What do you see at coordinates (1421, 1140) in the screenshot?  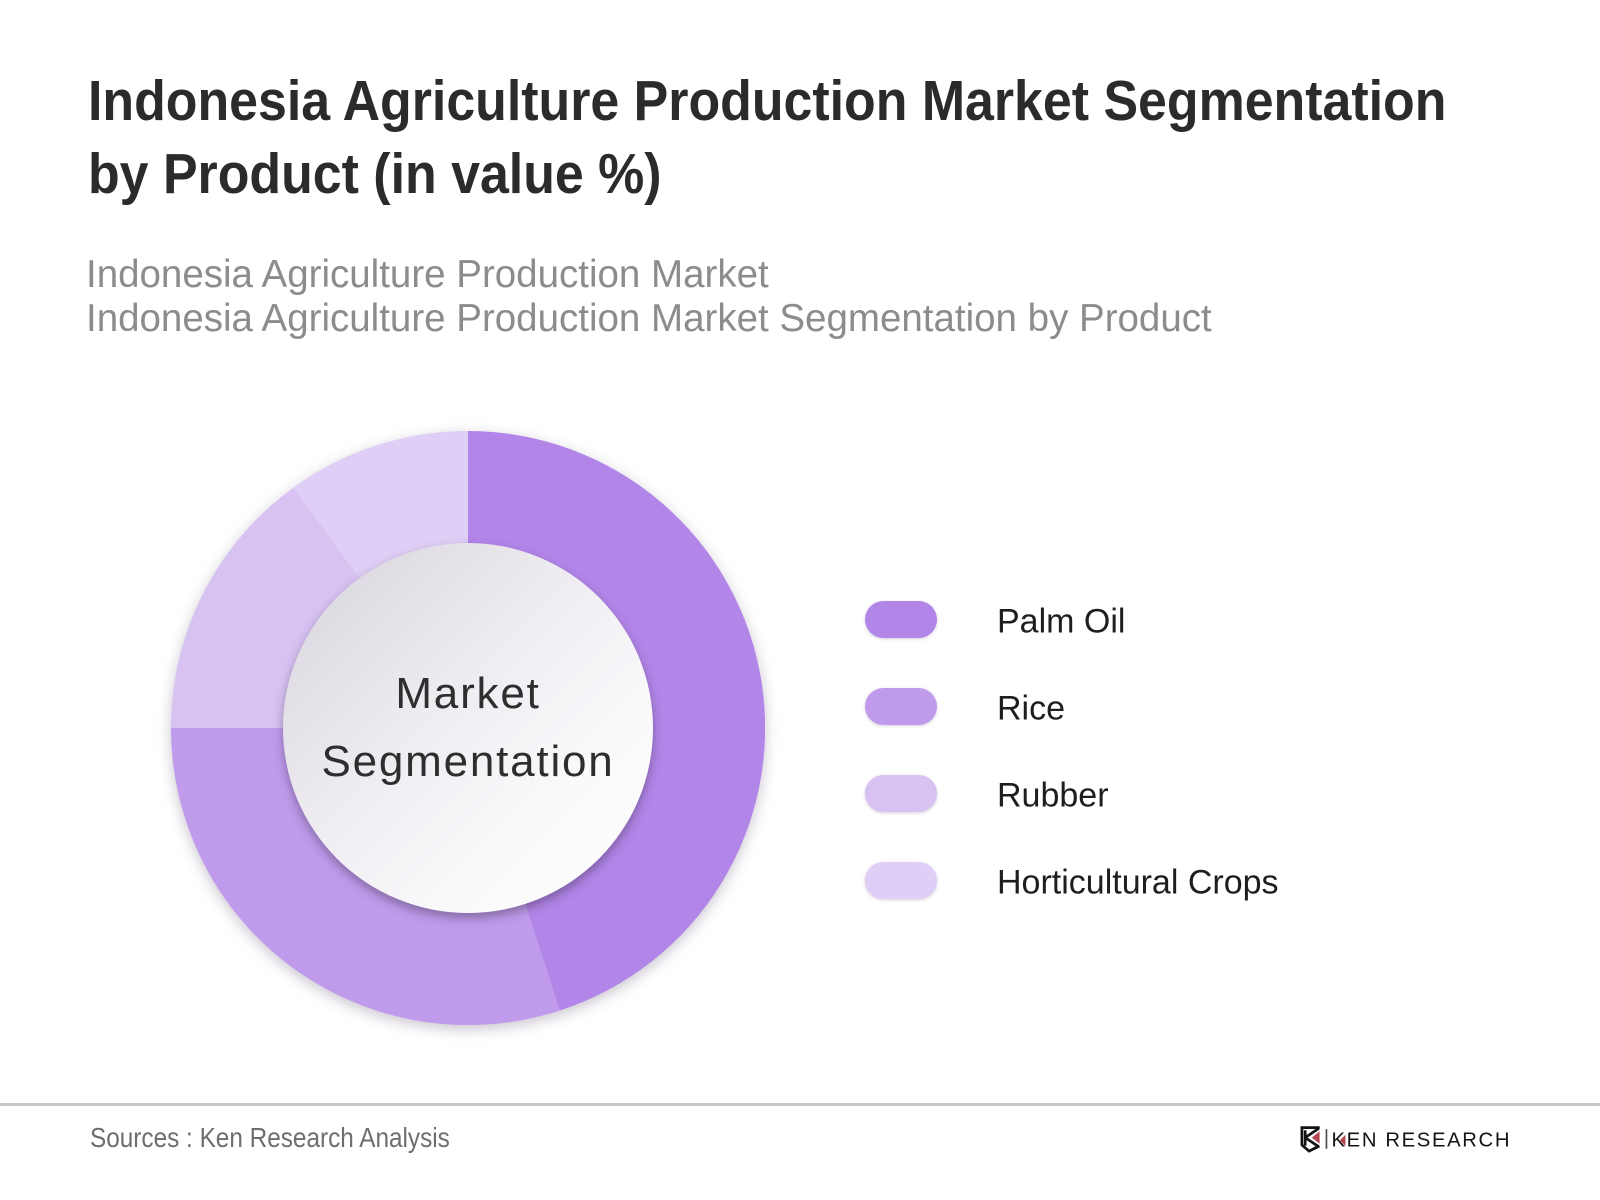 I see `svg-text: KEN RESEARCH` at bounding box center [1421, 1140].